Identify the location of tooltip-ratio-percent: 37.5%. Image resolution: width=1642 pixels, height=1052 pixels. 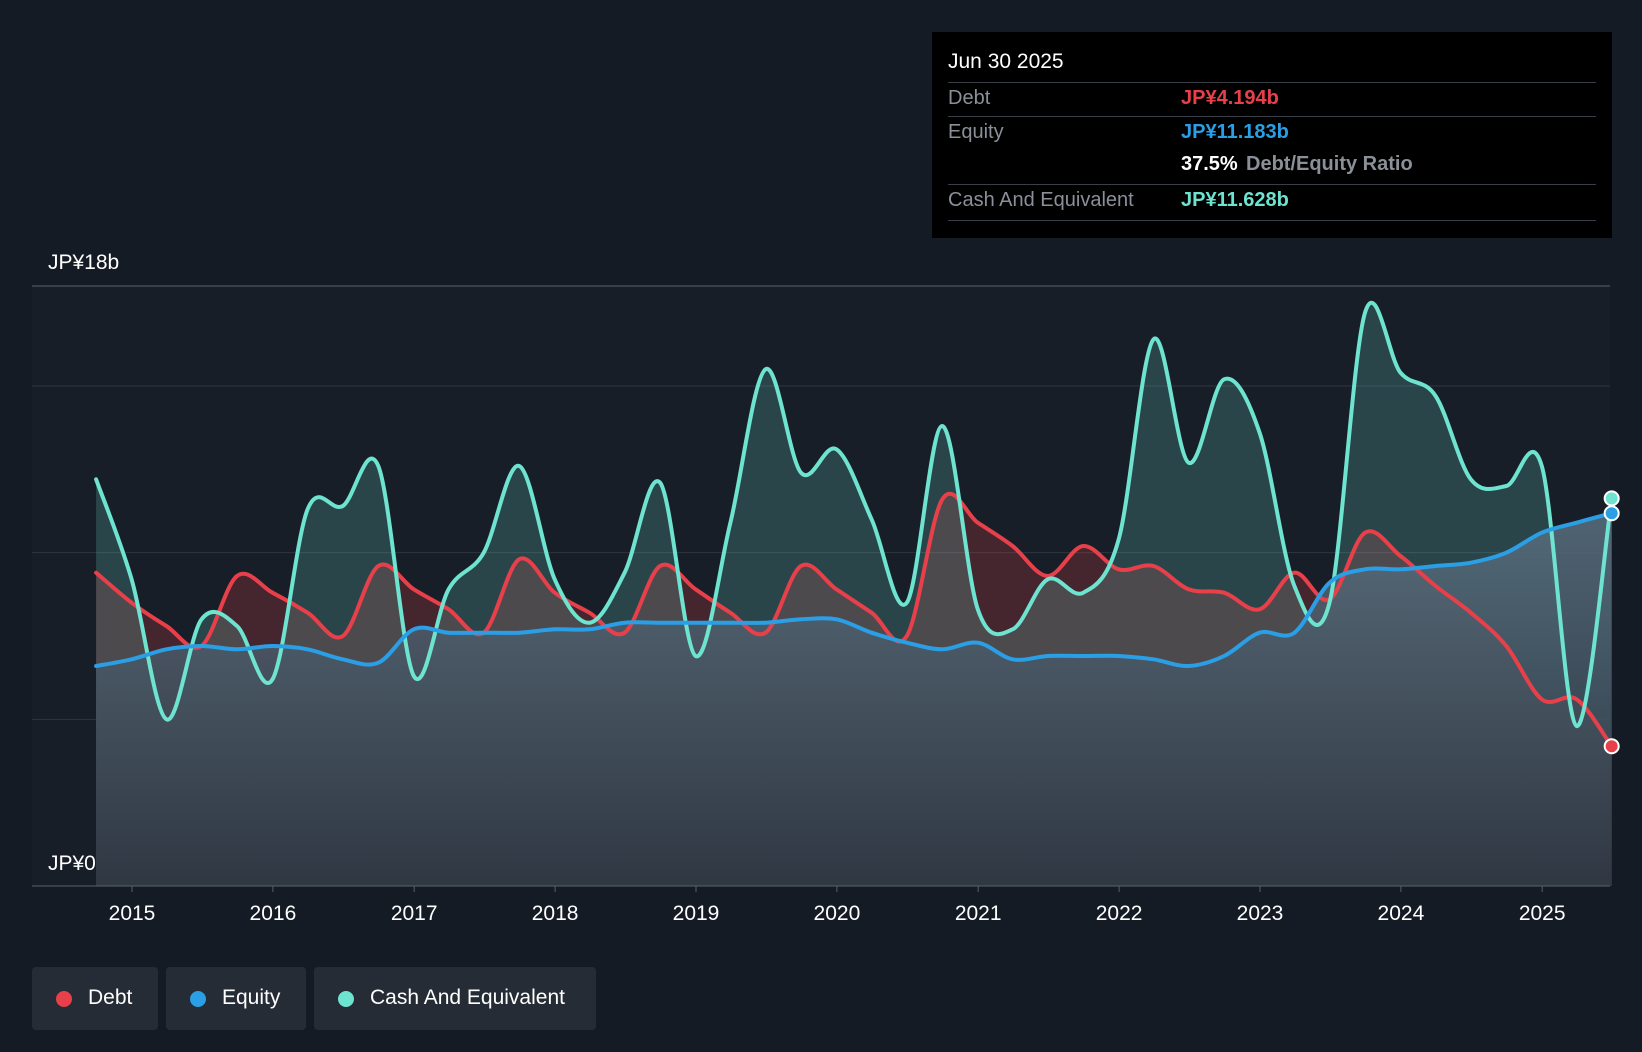
(1209, 164).